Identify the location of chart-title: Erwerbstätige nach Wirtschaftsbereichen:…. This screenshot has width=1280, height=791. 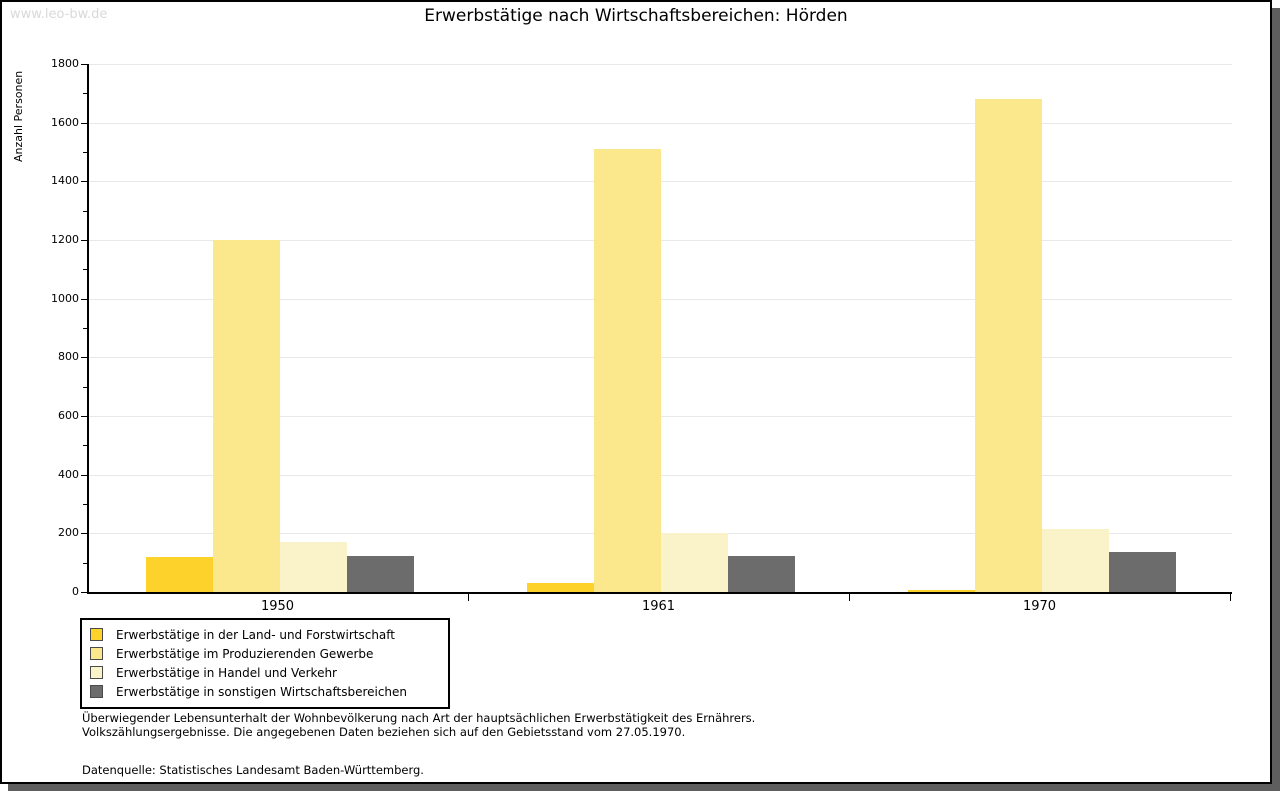
(636, 16).